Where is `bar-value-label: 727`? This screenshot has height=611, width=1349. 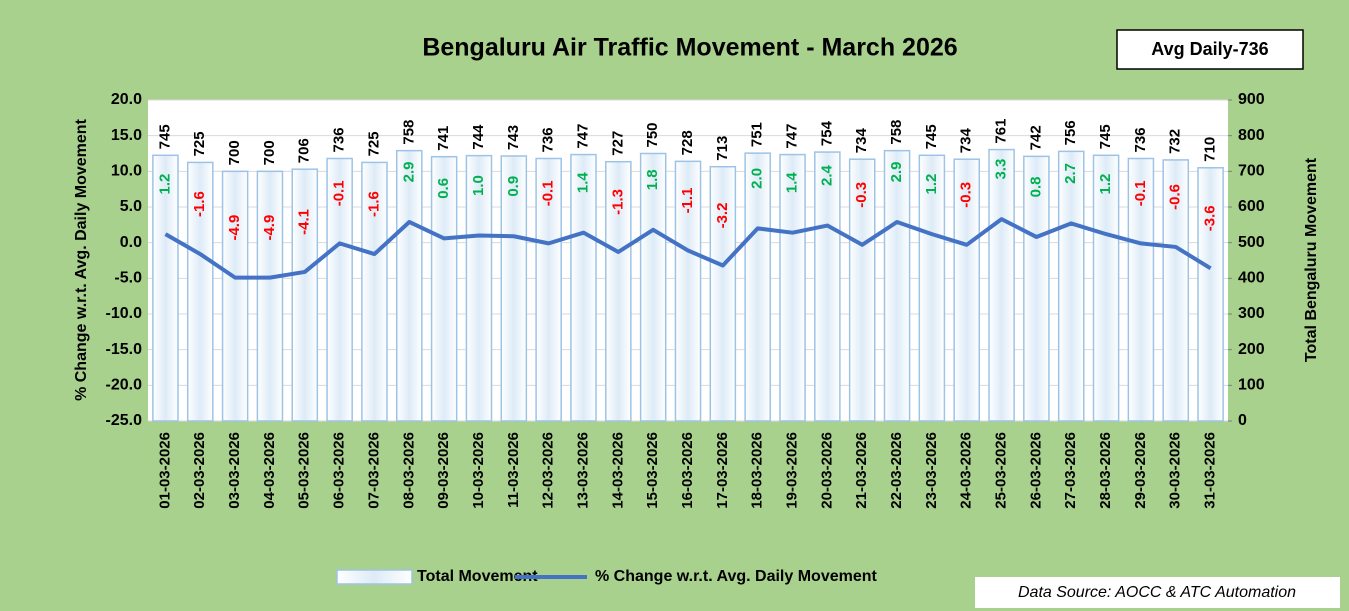
bar-value-label: 727 is located at coordinates (617, 143).